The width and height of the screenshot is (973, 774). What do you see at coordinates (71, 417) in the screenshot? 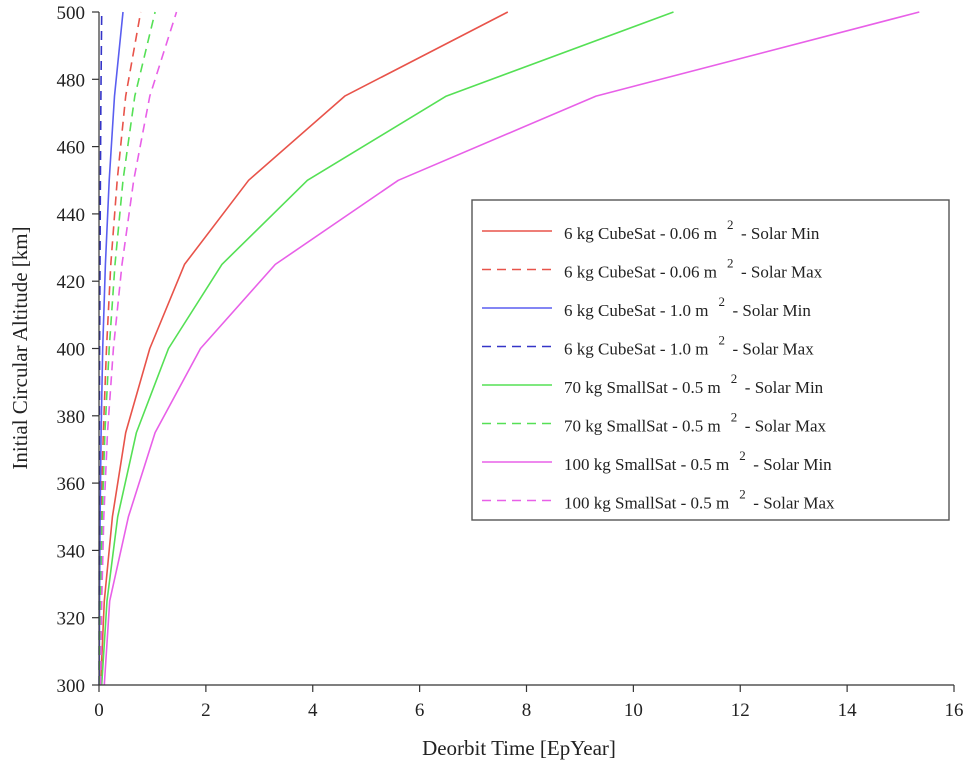
I see `y-tick-label: 380` at bounding box center [71, 417].